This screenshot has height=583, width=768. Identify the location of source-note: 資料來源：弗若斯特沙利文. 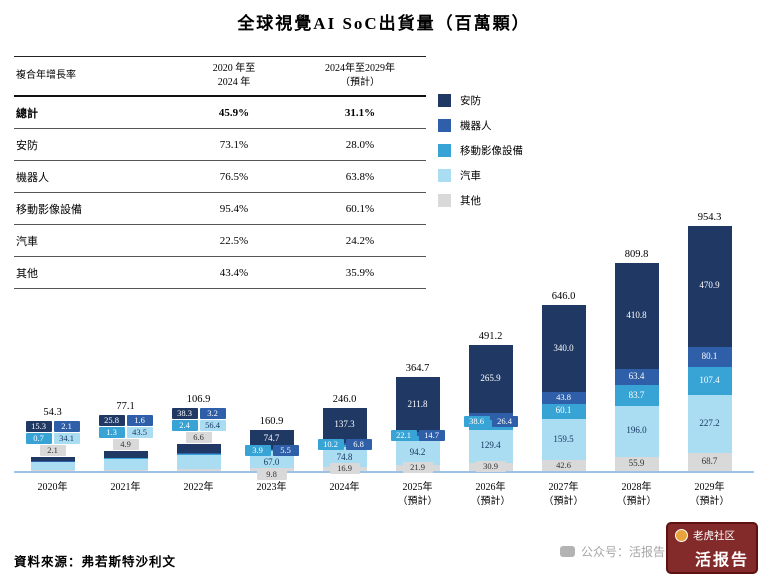
(95, 562).